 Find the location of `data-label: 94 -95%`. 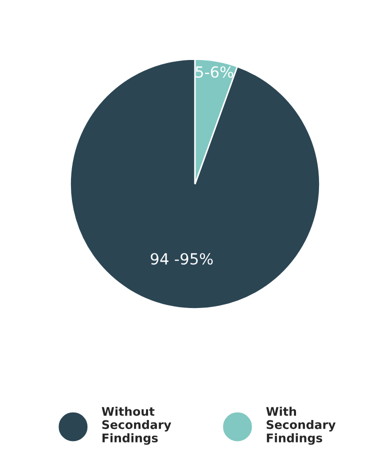

data-label: 94 -95% is located at coordinates (181, 259).